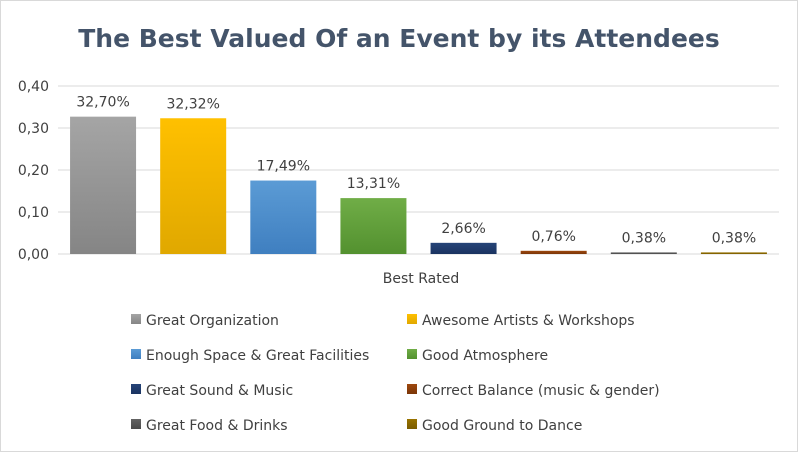 This screenshot has width=798, height=452. I want to click on y-tick-label: 0,00, so click(33, 255).